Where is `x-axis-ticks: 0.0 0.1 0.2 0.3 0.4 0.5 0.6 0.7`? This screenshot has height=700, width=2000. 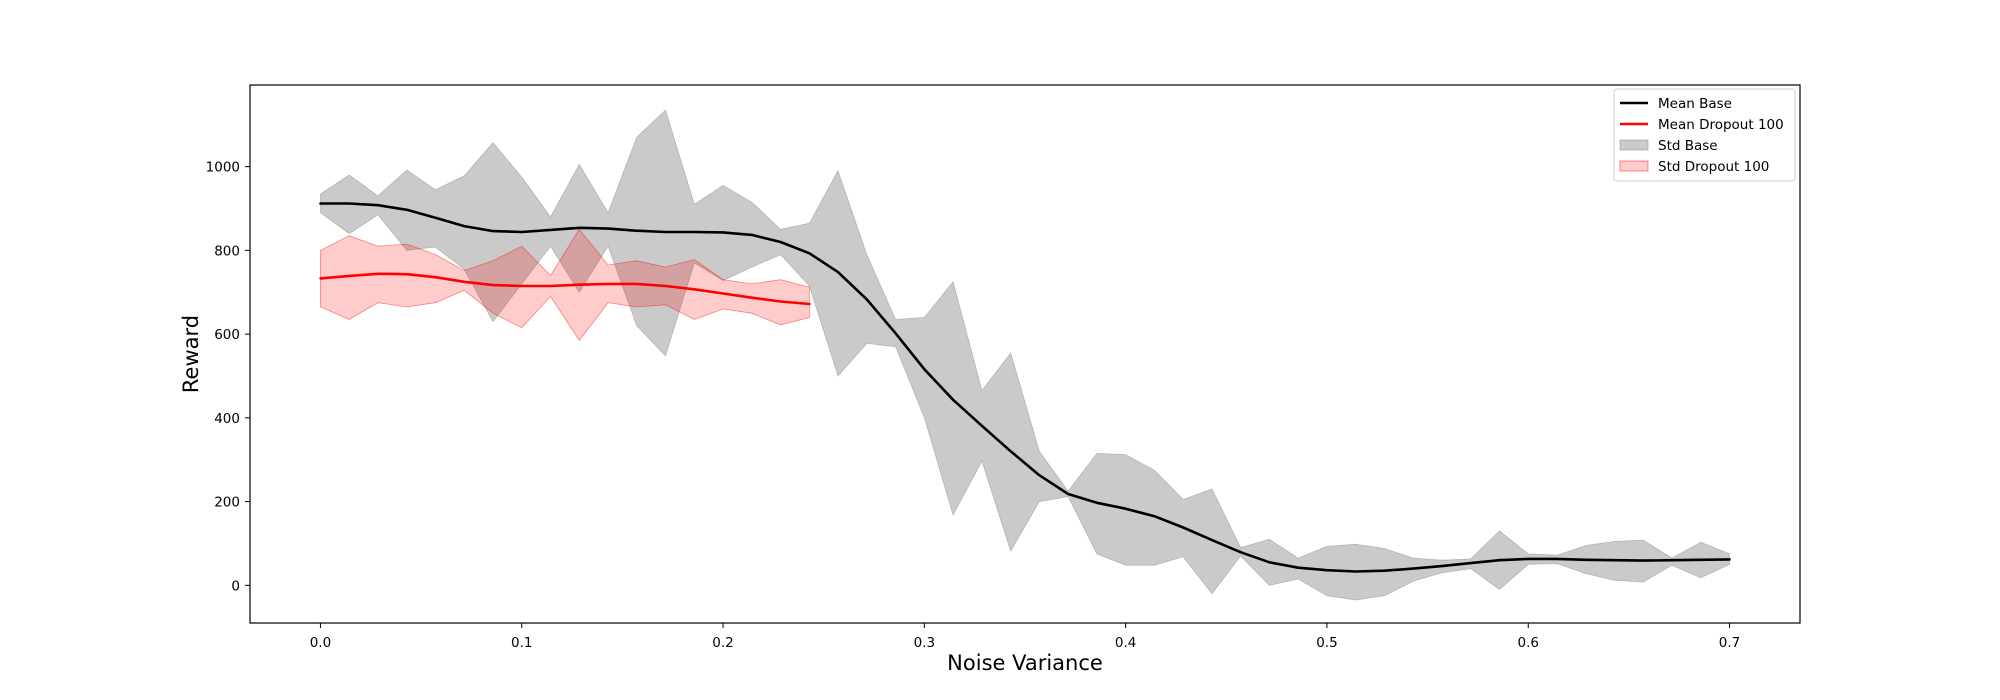
x-axis-ticks: 0.0 0.1 0.2 0.3 0.4 0.5 0.6 0.7 is located at coordinates (1025, 637).